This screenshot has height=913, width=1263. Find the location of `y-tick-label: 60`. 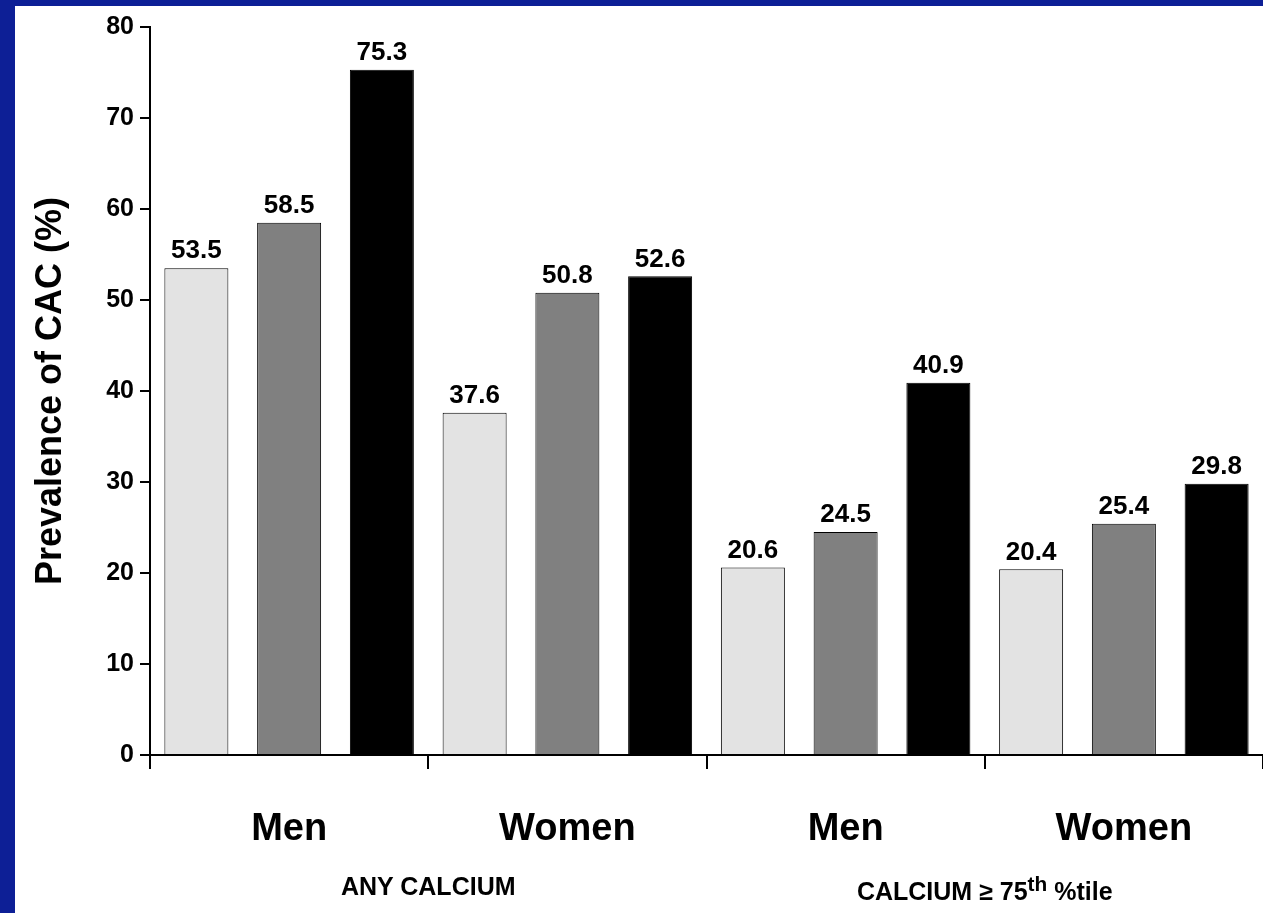

y-tick-label: 60 is located at coordinates (120, 206).